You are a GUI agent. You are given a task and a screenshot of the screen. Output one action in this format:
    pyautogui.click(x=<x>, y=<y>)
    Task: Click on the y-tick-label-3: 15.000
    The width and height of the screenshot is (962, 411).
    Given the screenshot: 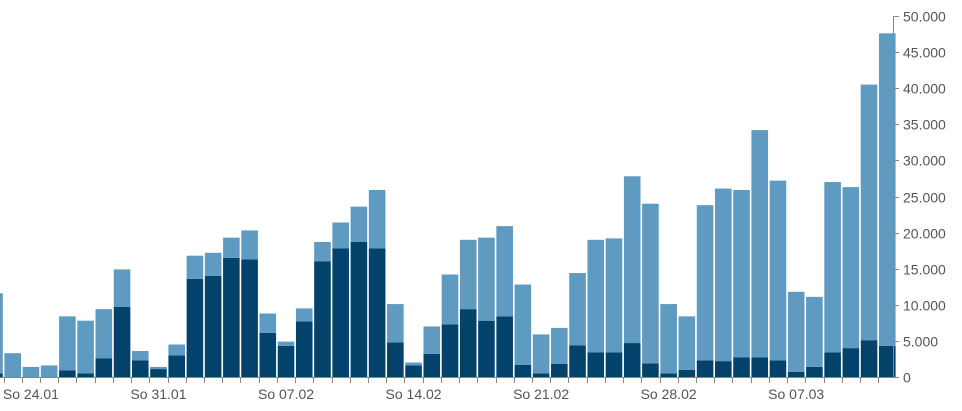 What is the action you would take?
    pyautogui.click(x=924, y=270)
    